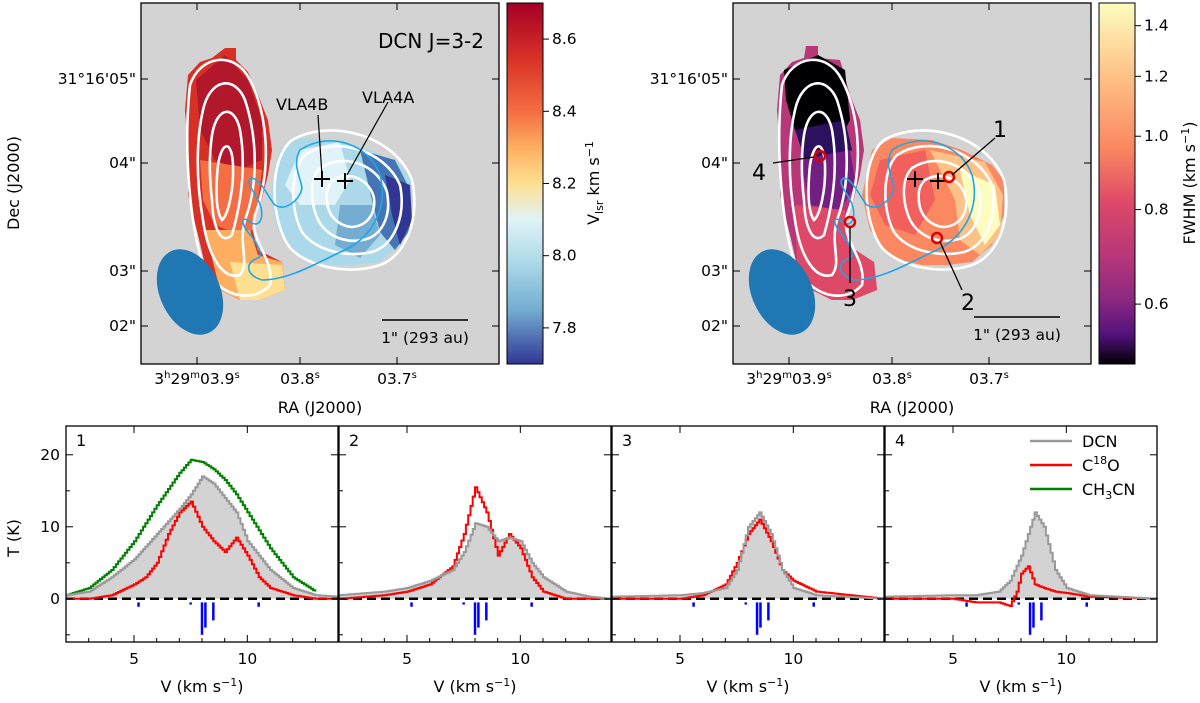 The height and width of the screenshot is (703, 1200). I want to click on position-label: 1, so click(1000, 130).